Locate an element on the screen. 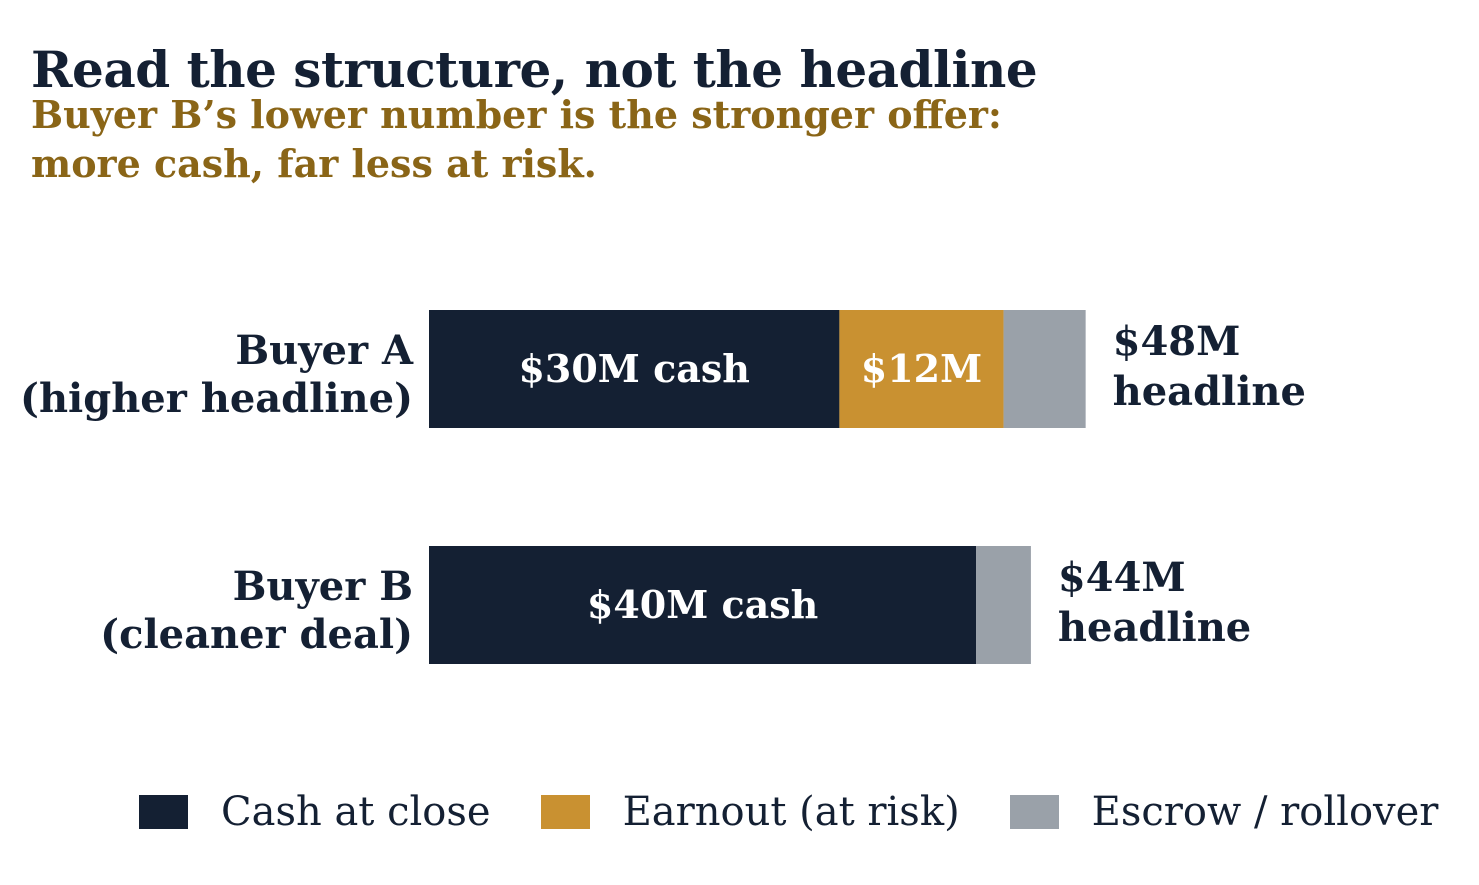 Image resolution: width=1479 pixels, height=885 pixels. total-label-buyer-a: $48M headline is located at coordinates (1209, 366).